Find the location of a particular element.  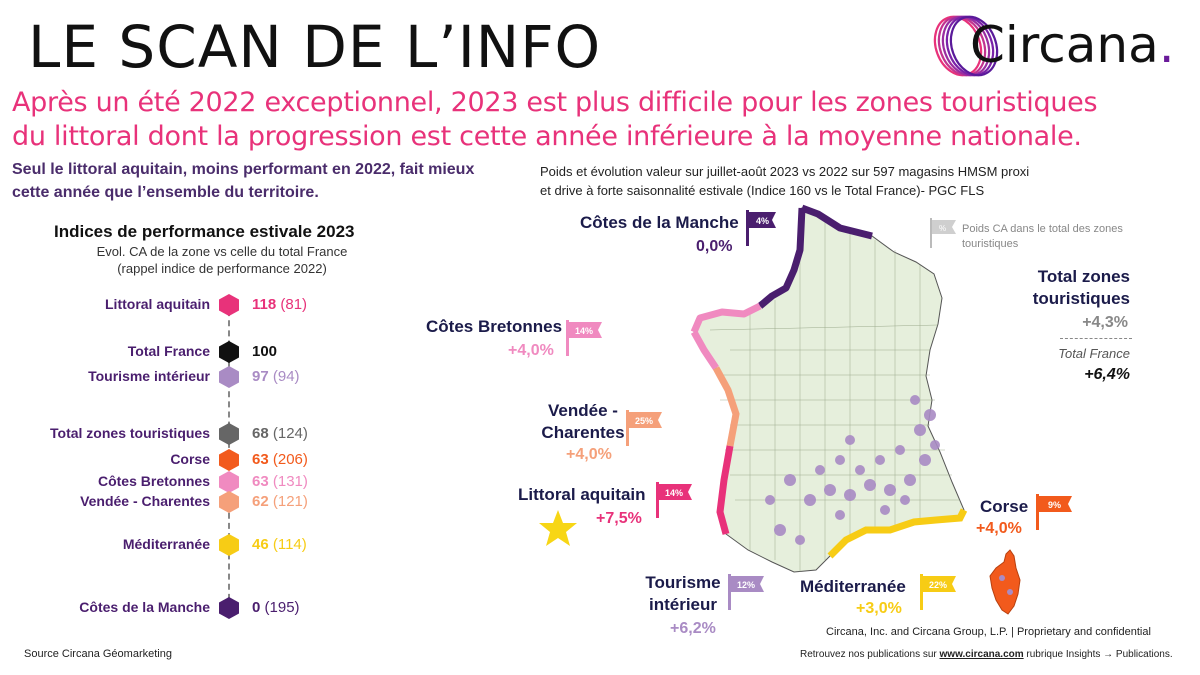

index-row: Tourisme intérieur 97 (94) is located at coordinates (215, 377).